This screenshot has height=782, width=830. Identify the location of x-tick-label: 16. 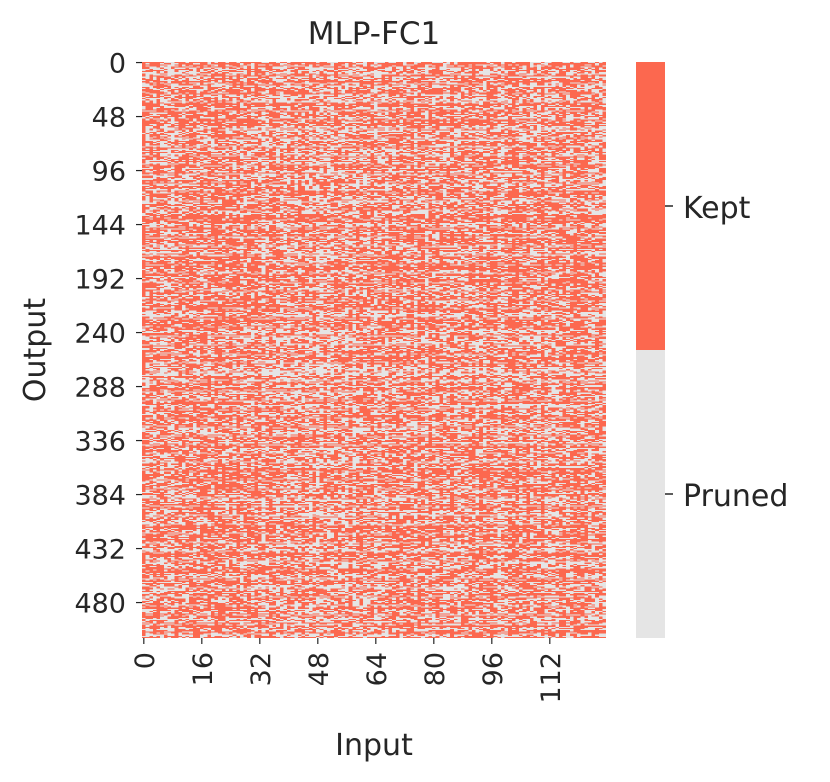
(203, 669).